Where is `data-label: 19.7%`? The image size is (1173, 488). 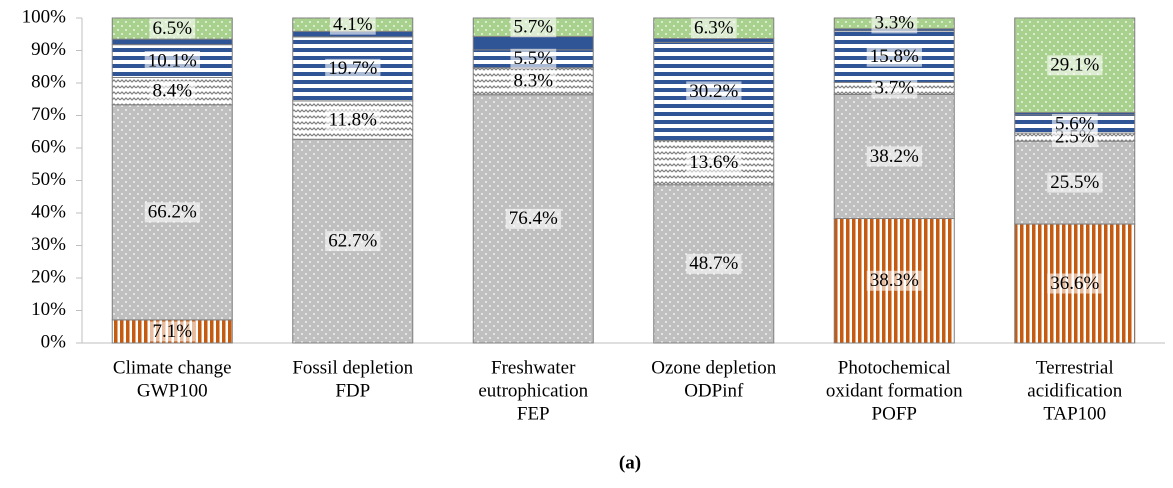 data-label: 19.7% is located at coordinates (352, 68).